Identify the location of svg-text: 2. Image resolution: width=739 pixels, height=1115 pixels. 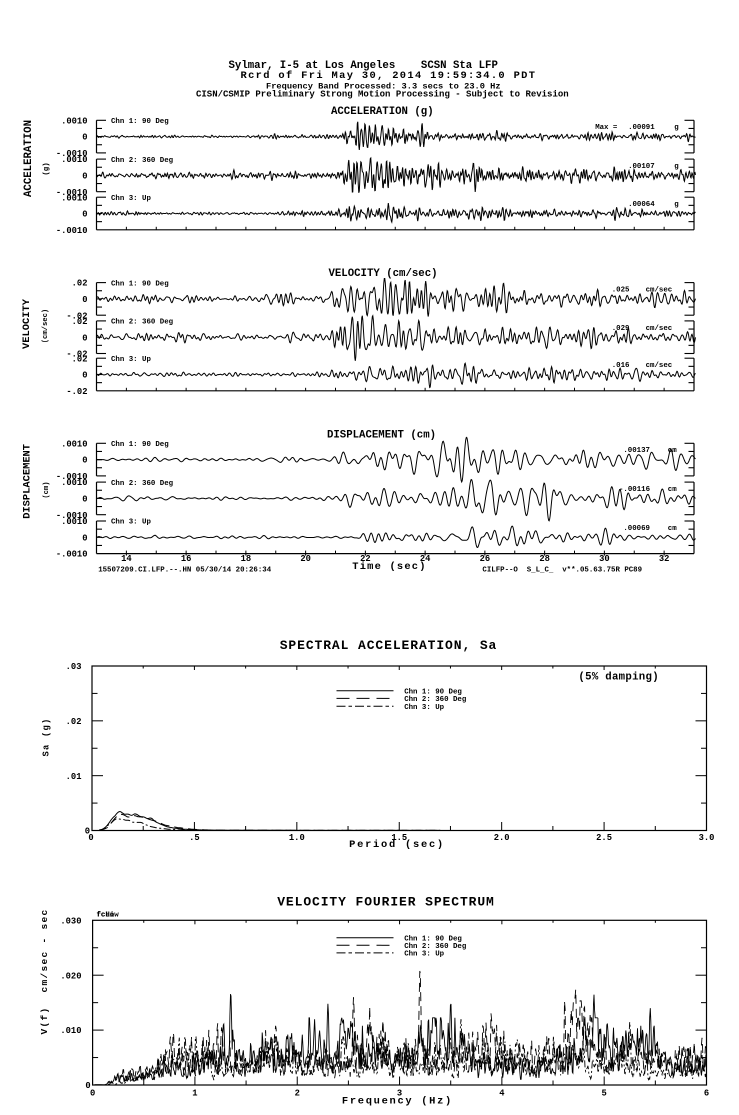
(297, 1094).